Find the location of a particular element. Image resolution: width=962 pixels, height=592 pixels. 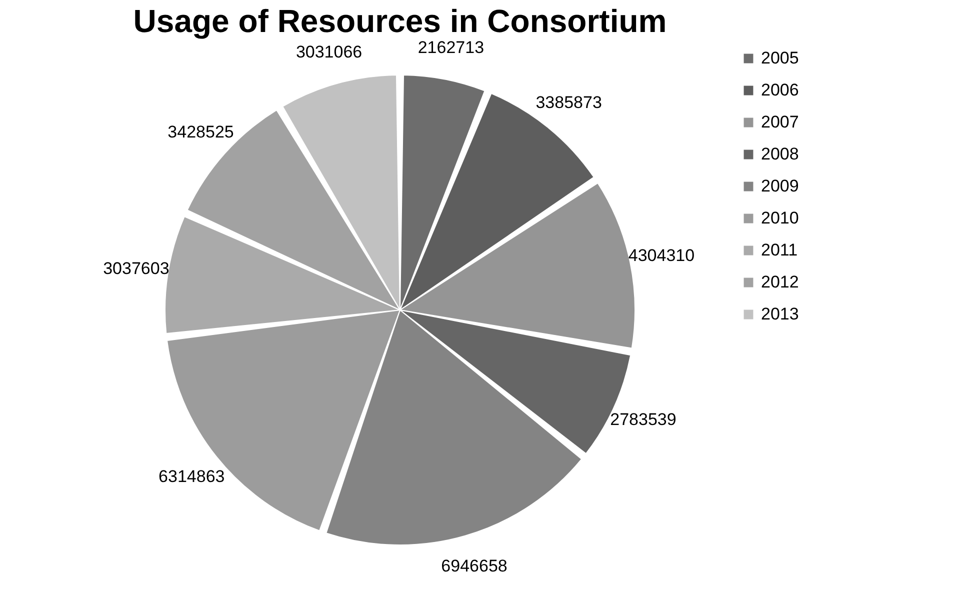

legend-label: 2006 is located at coordinates (780, 90).